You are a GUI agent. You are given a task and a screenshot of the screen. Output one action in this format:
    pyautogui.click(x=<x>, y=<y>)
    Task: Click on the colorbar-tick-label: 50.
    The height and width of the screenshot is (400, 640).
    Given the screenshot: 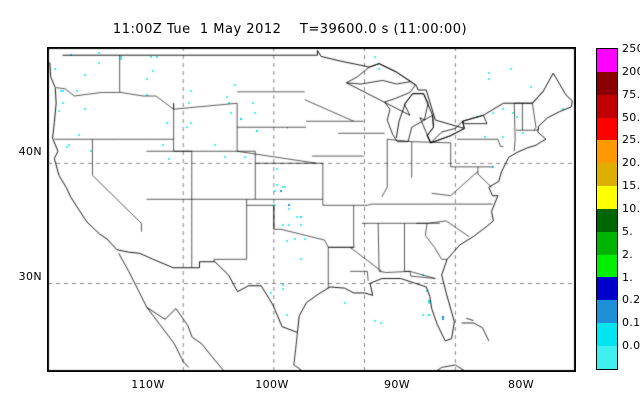 What is the action you would take?
    pyautogui.click(x=631, y=117)
    